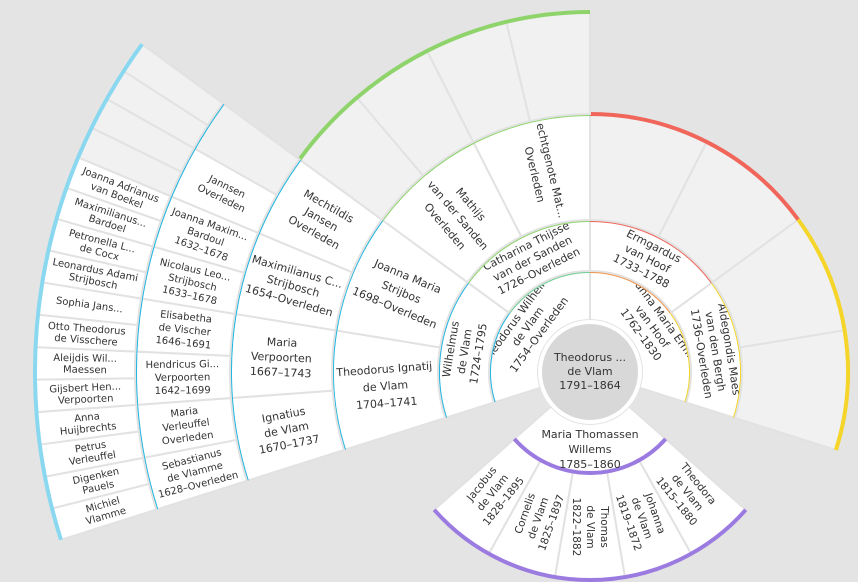  I want to click on person-label: Aleijdis Wil...Maessen, so click(85, 364).